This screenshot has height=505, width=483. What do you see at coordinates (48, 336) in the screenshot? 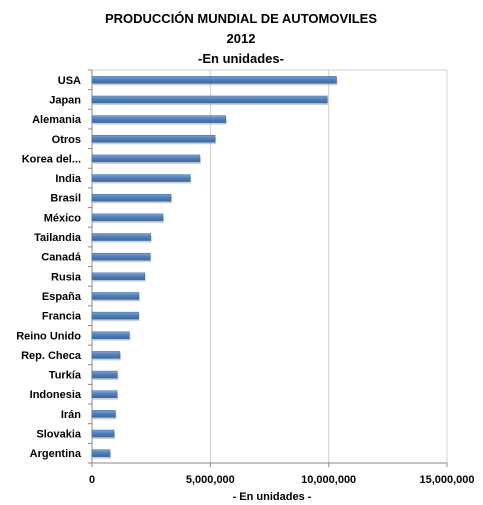
I see `category-label: Reino Unido` at bounding box center [48, 336].